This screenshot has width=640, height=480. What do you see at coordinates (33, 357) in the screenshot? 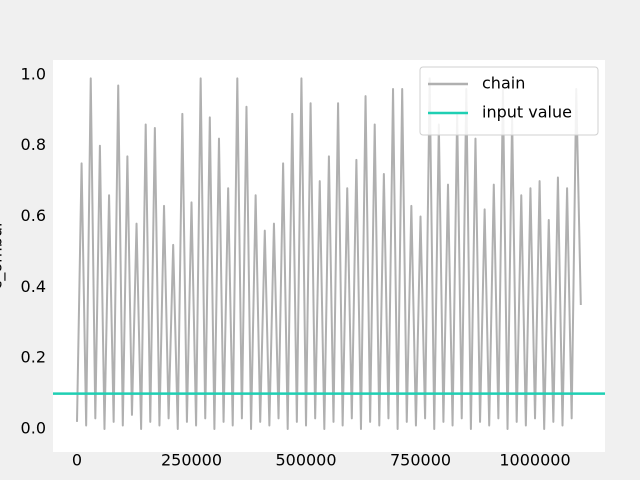
I see `y-tick-label: 0.2` at bounding box center [33, 357].